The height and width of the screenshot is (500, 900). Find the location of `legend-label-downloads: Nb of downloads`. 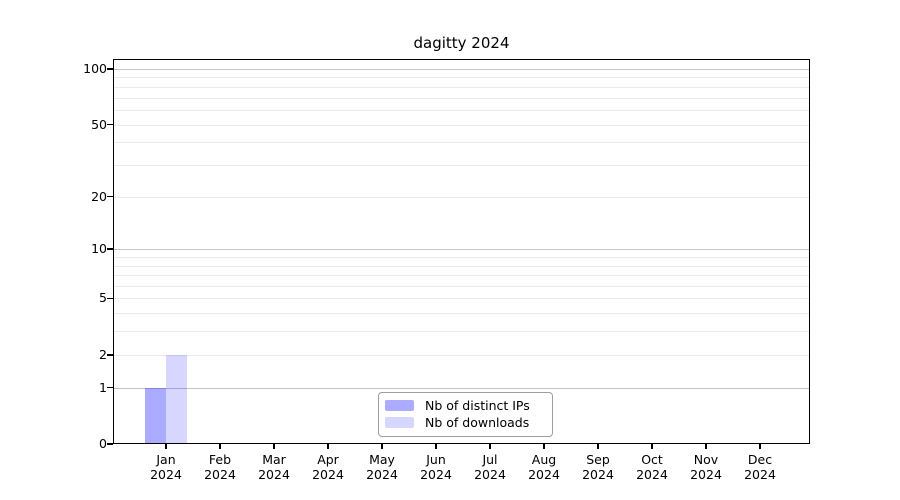

legend-label-downloads: Nb of downloads is located at coordinates (477, 422).